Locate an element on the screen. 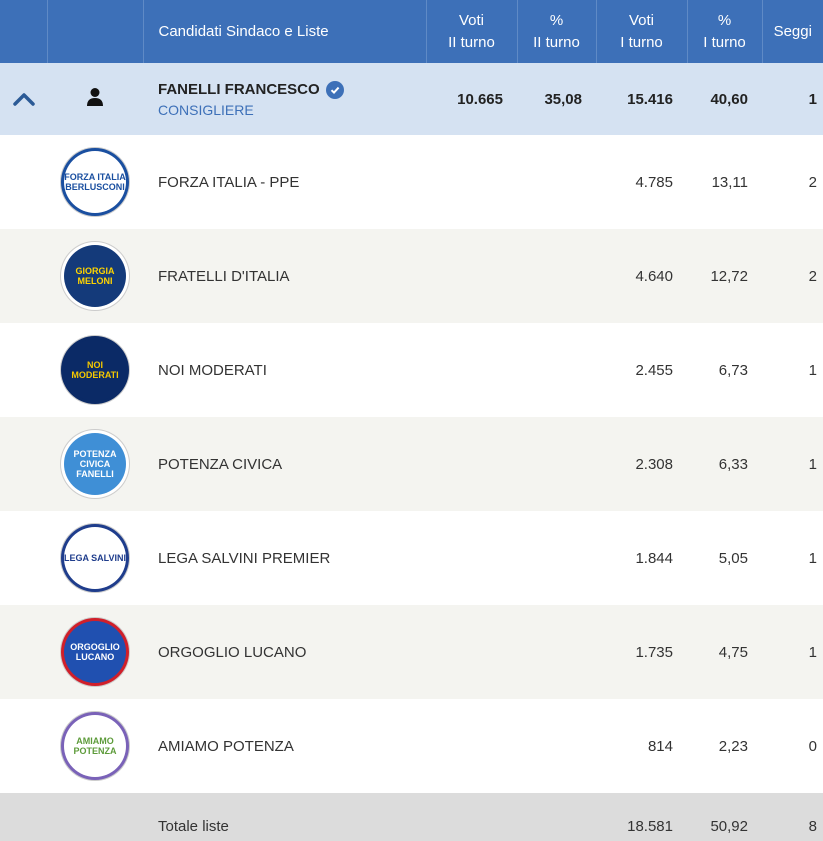  candidate-role: CONSIGLIERE is located at coordinates (206, 109).